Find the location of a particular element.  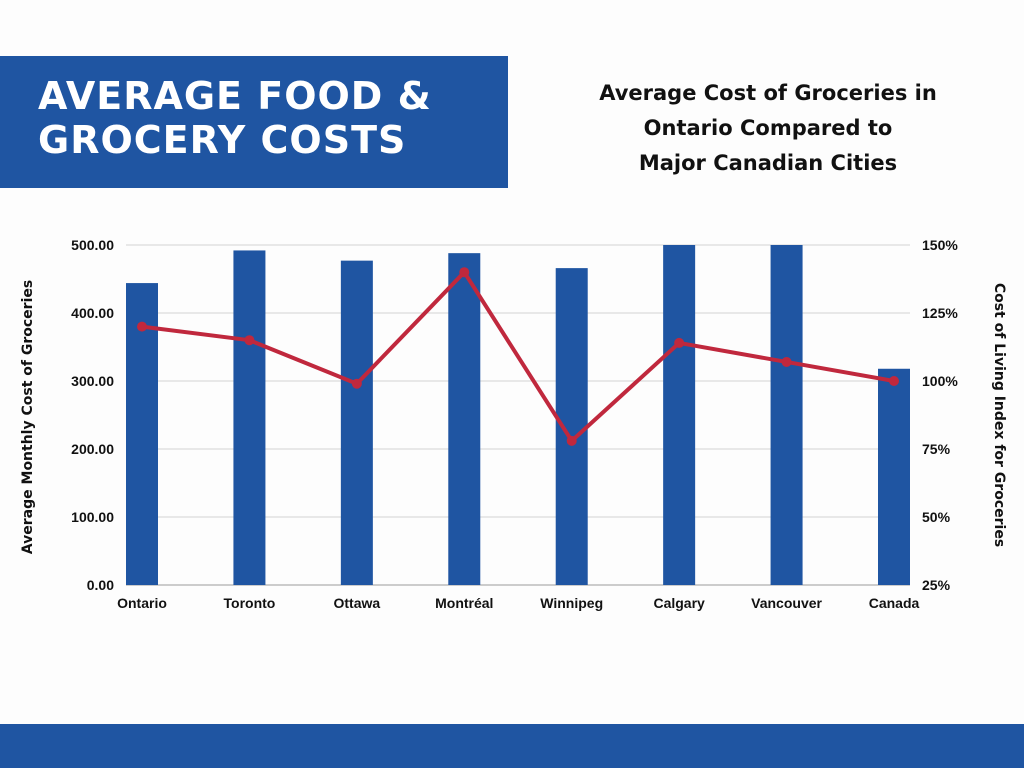

y-tick-label: 0.00 is located at coordinates (100, 585).